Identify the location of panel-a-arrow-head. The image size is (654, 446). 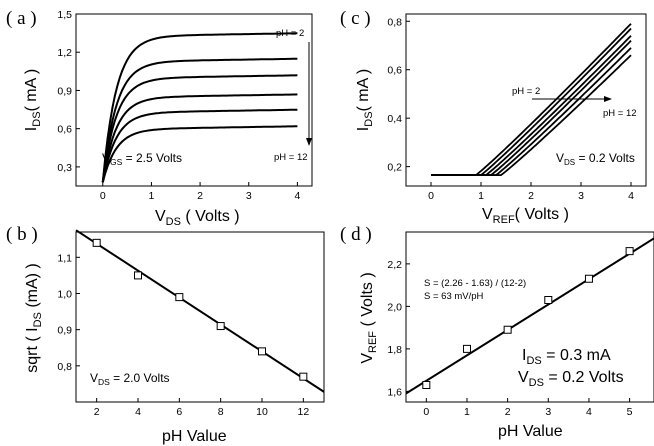
(309, 142).